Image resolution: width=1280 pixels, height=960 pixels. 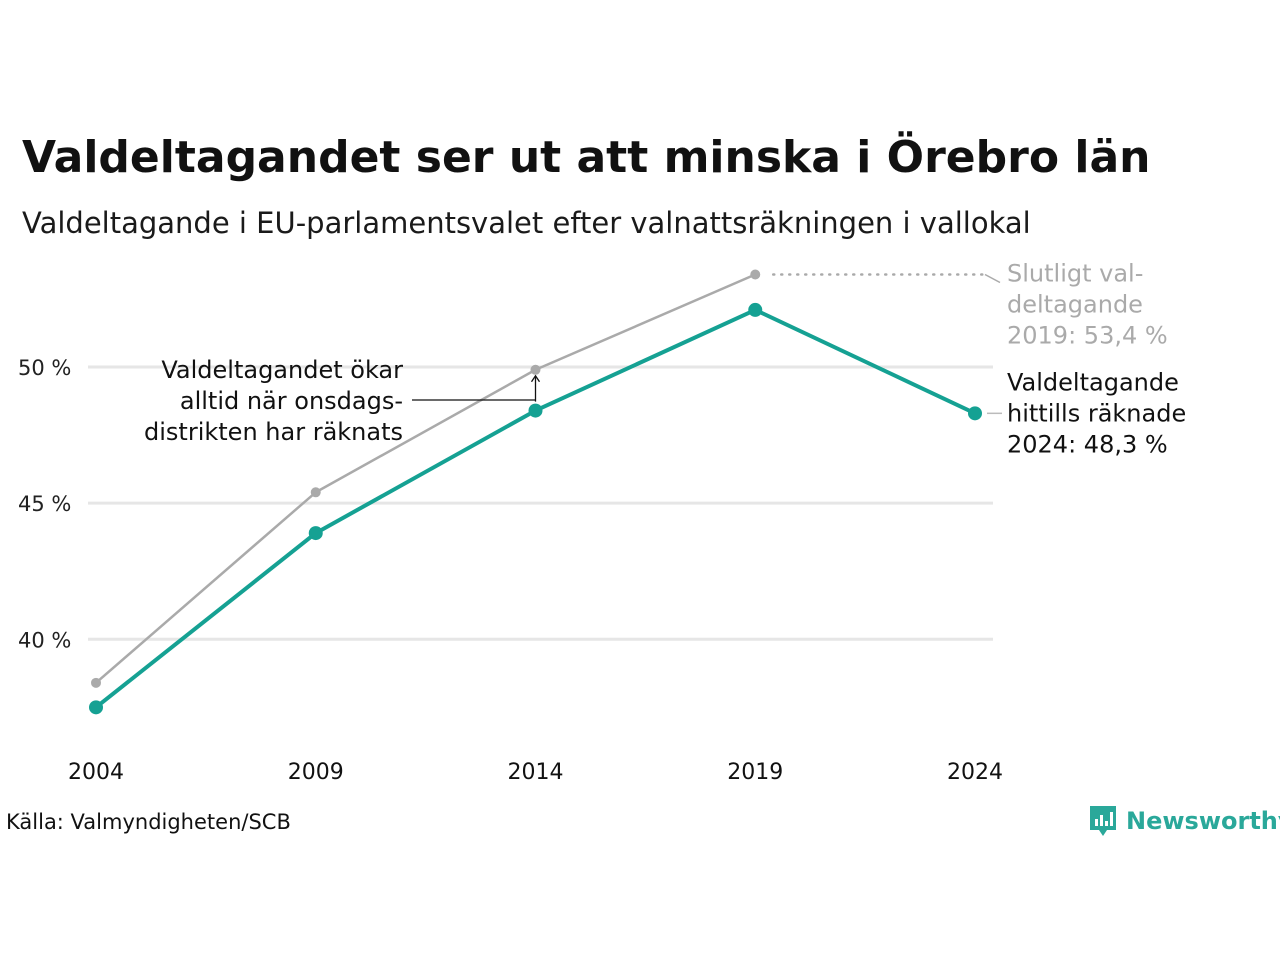 What do you see at coordinates (1203, 821) in the screenshot?
I see `brand-name: Newsworthy` at bounding box center [1203, 821].